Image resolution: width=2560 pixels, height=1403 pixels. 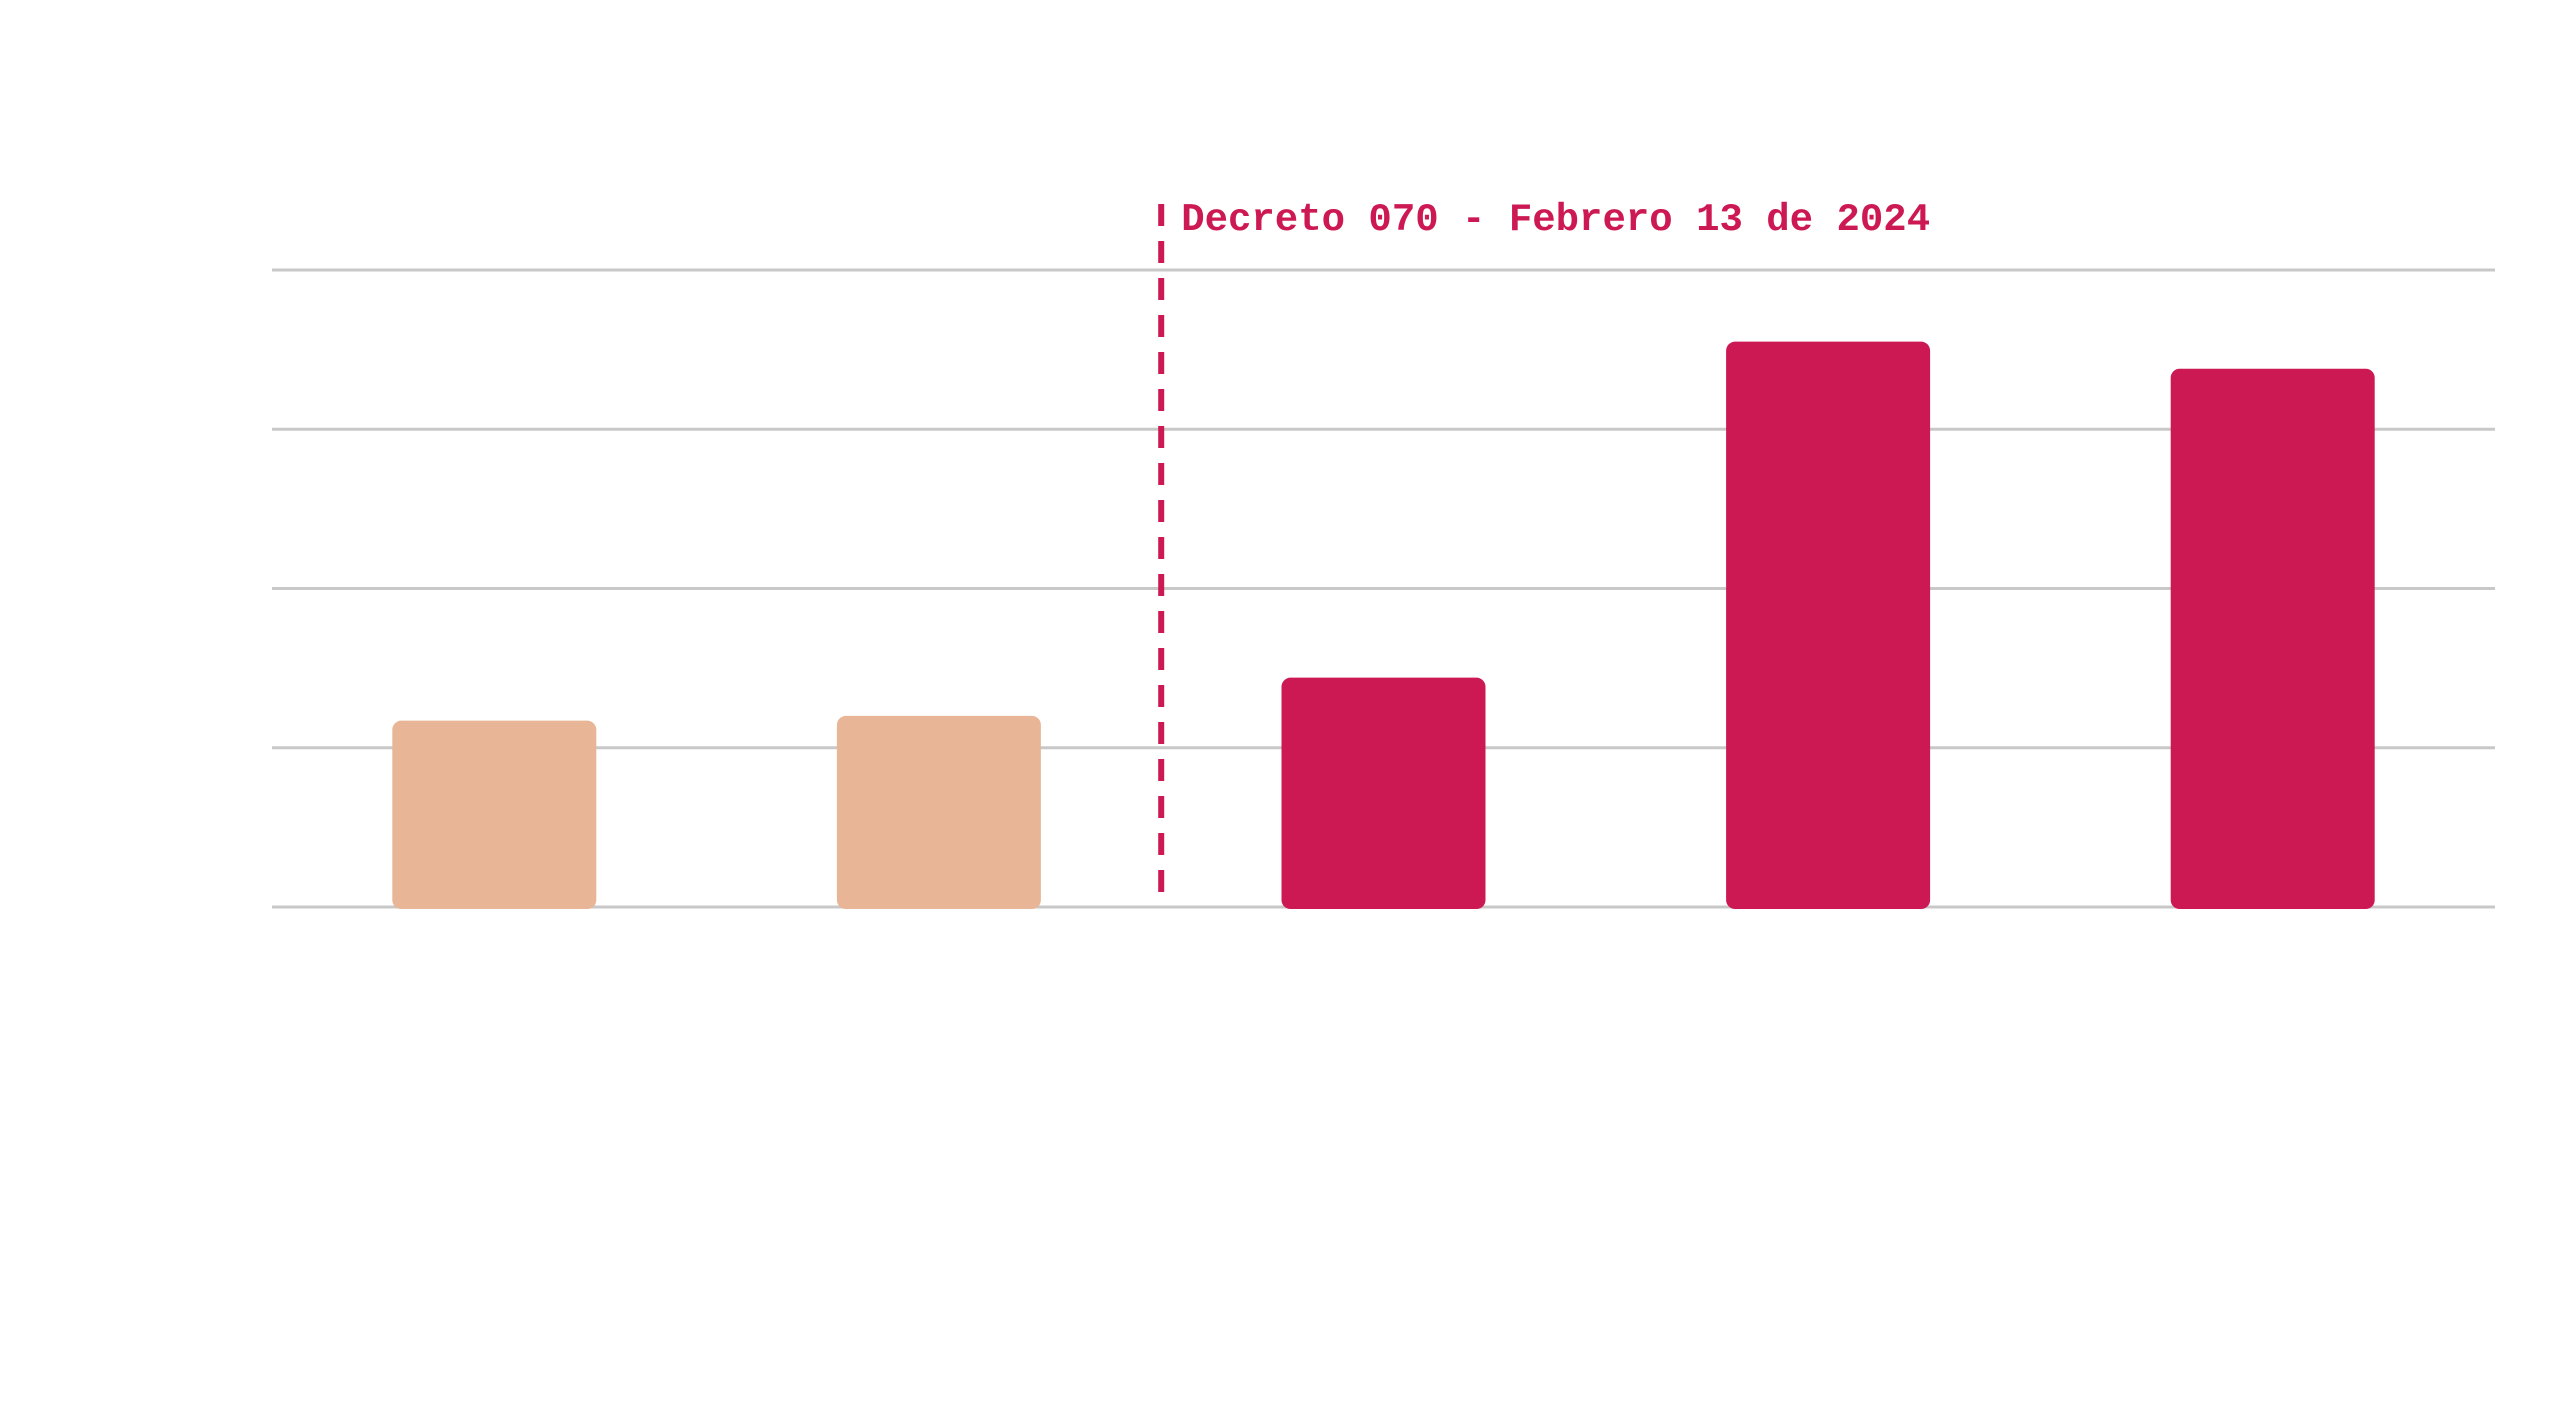 I want to click on annotation-label: Decreto 070 - Febrero 13 de 2024, so click(x=1555, y=220).